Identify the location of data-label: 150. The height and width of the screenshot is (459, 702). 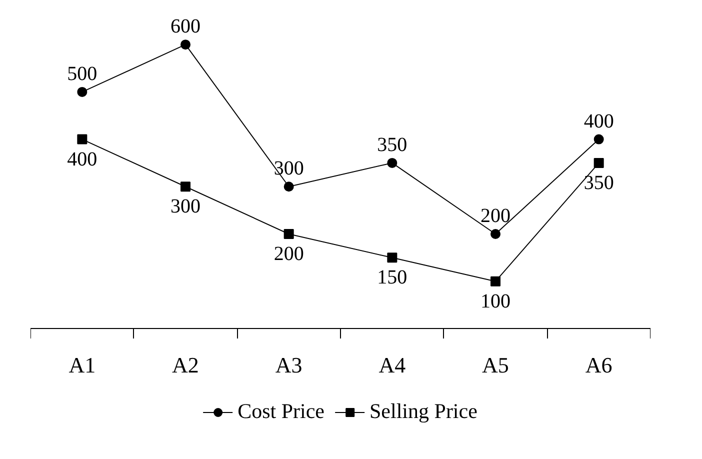
(392, 277).